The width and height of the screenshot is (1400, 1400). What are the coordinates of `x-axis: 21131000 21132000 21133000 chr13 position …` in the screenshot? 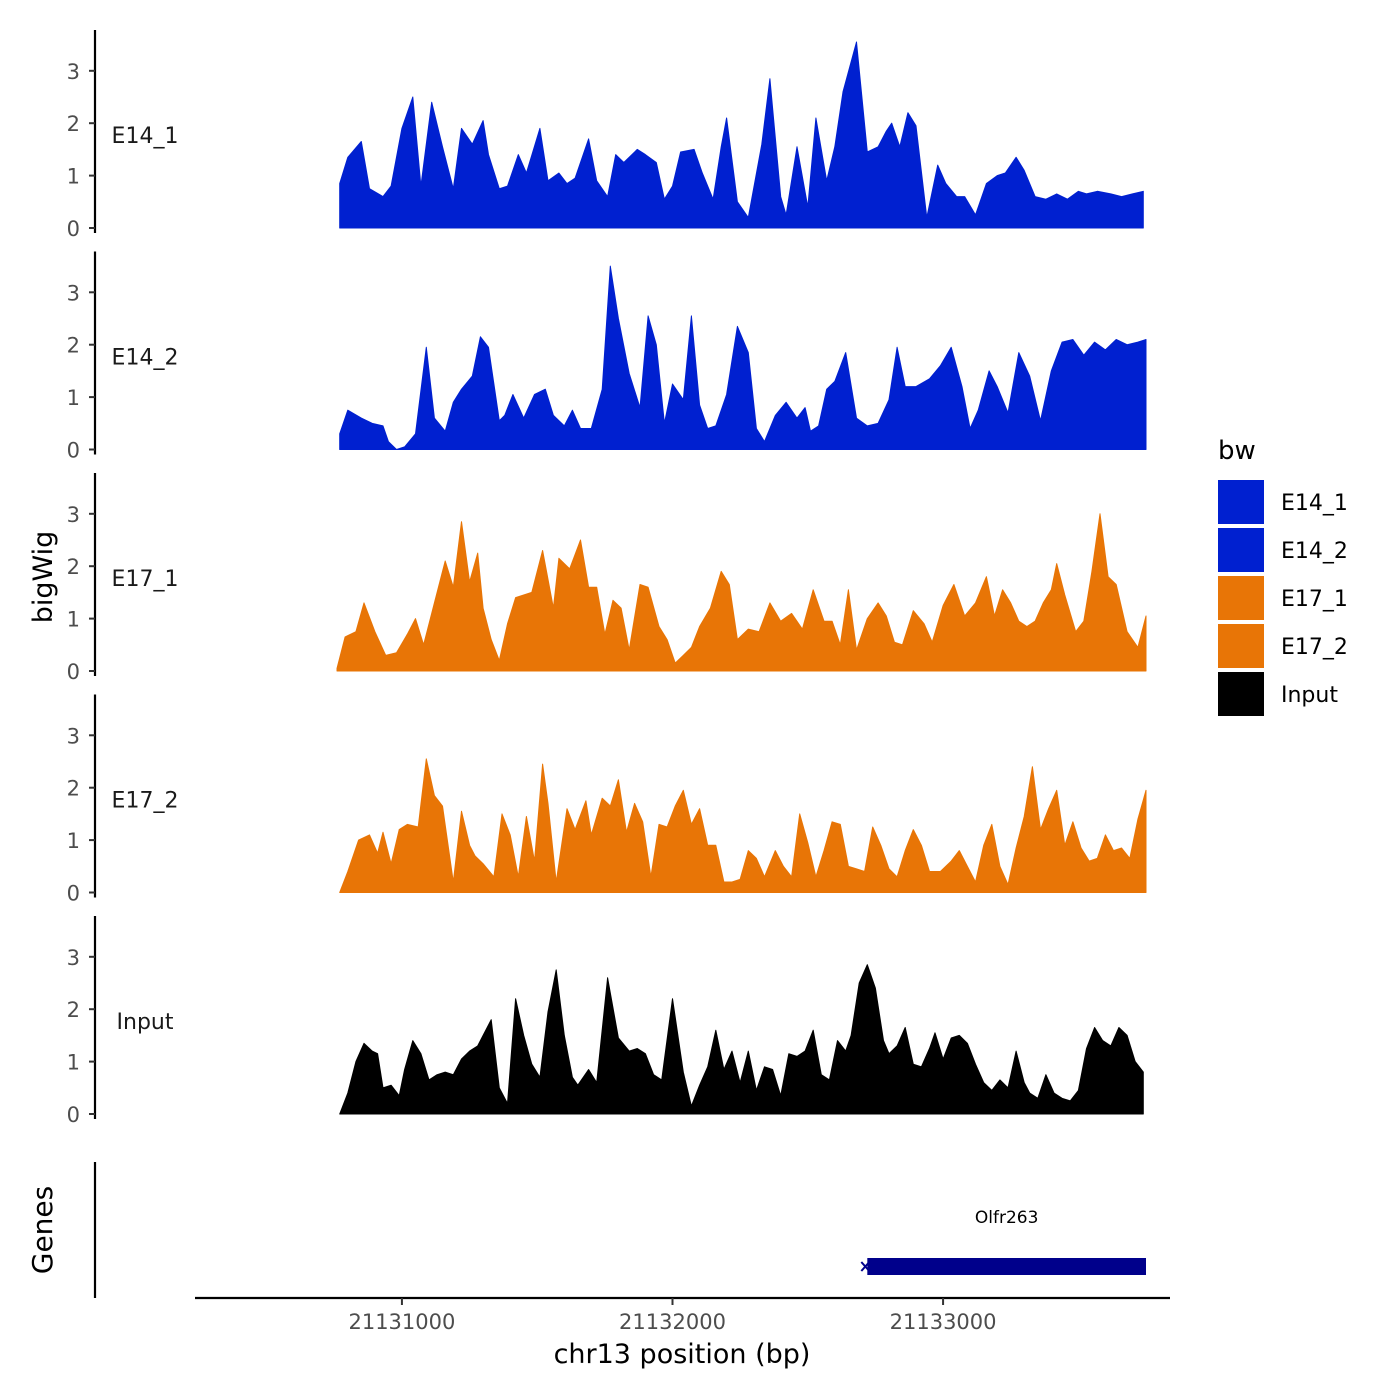 It's located at (682, 1333).